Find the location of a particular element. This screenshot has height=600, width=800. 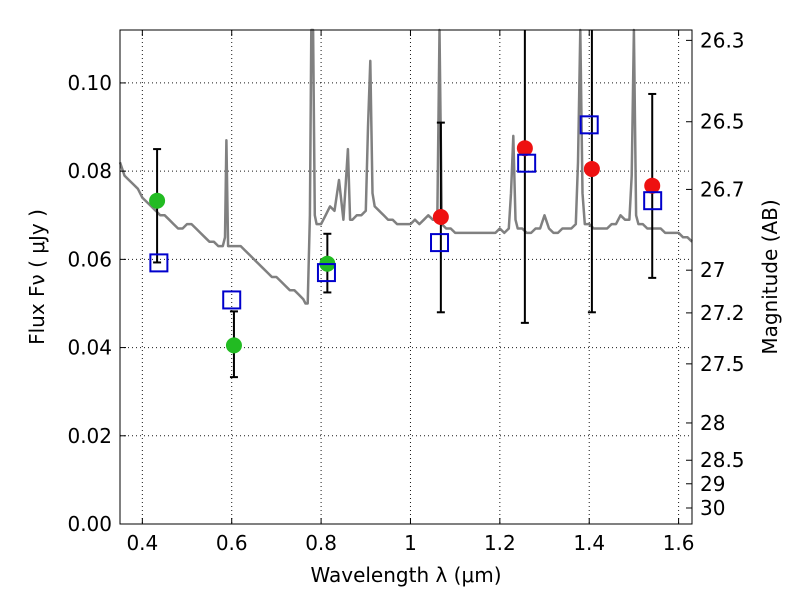

magnitude-tick-label: 26.3 is located at coordinates (722, 40).